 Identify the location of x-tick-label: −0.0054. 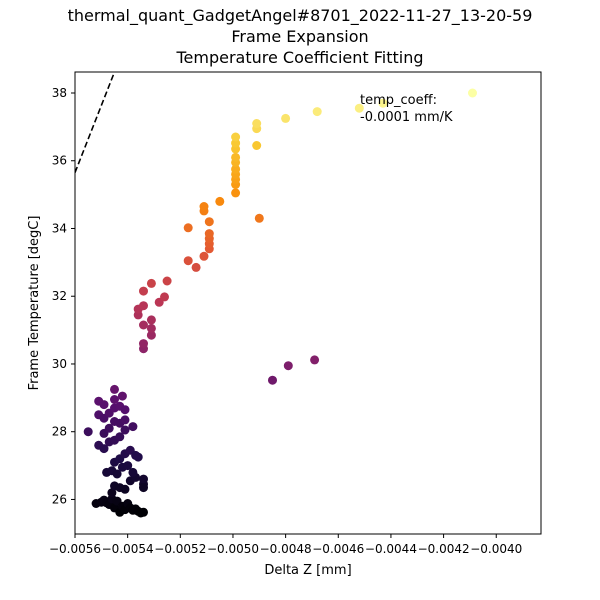
(128, 549).